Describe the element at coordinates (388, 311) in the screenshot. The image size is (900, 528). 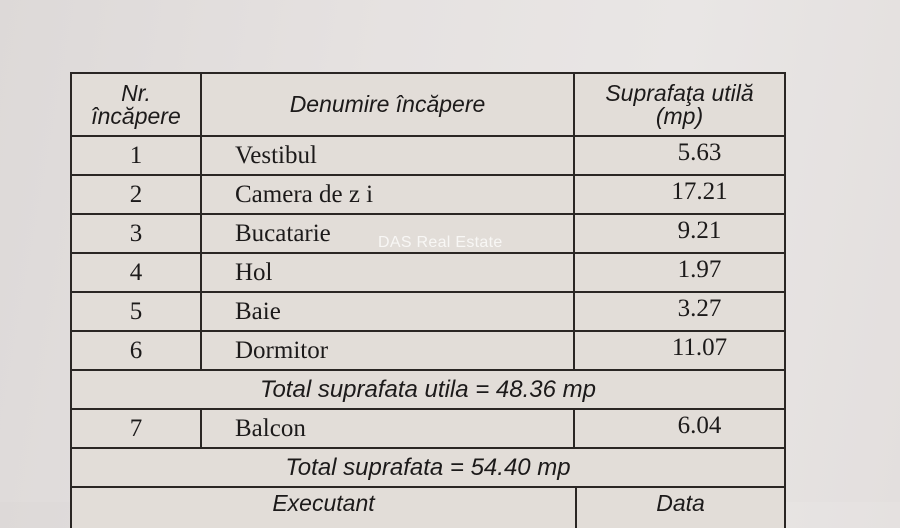
I see `row-name: Baie` at that location.